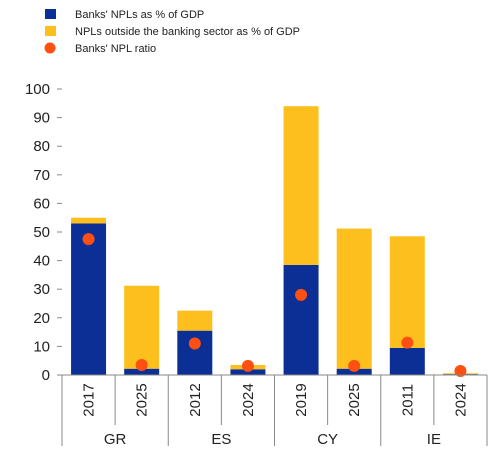 This screenshot has height=461, width=500. Describe the element at coordinates (41, 146) in the screenshot. I see `y-tick-label: 80` at that location.